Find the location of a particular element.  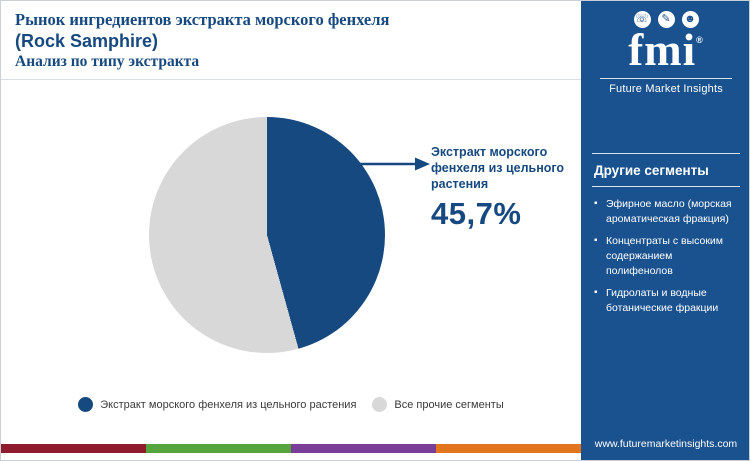

footer-color-strip is located at coordinates (291, 448).